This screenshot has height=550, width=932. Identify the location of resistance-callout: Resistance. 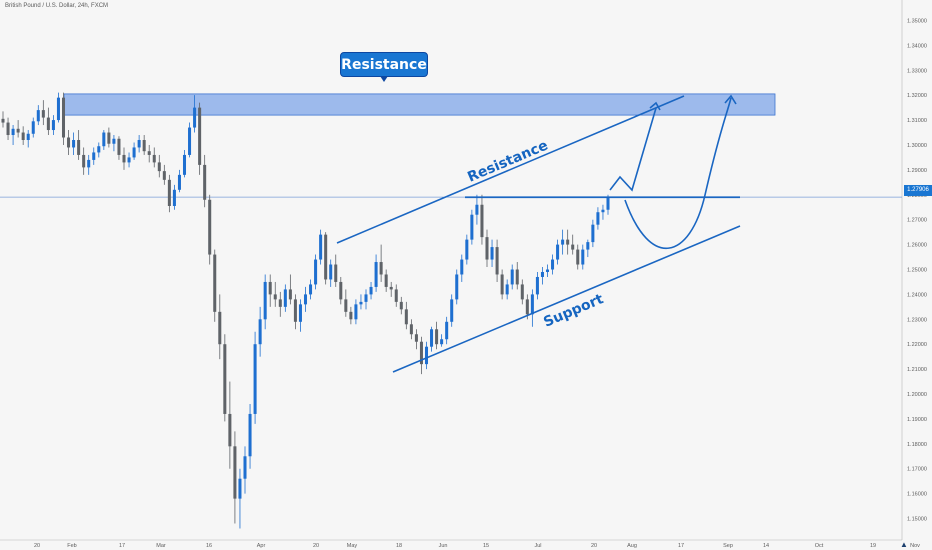
(384, 64).